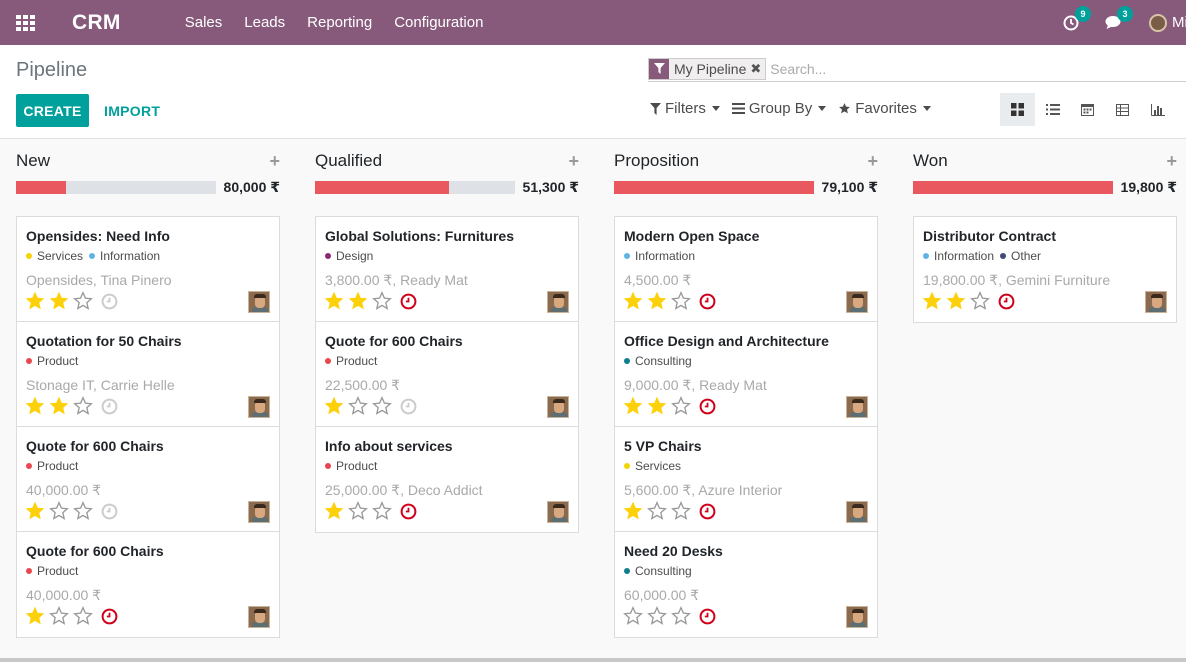 The width and height of the screenshot is (1186, 662). I want to click on horizontal-scrollbar, so click(593, 660).